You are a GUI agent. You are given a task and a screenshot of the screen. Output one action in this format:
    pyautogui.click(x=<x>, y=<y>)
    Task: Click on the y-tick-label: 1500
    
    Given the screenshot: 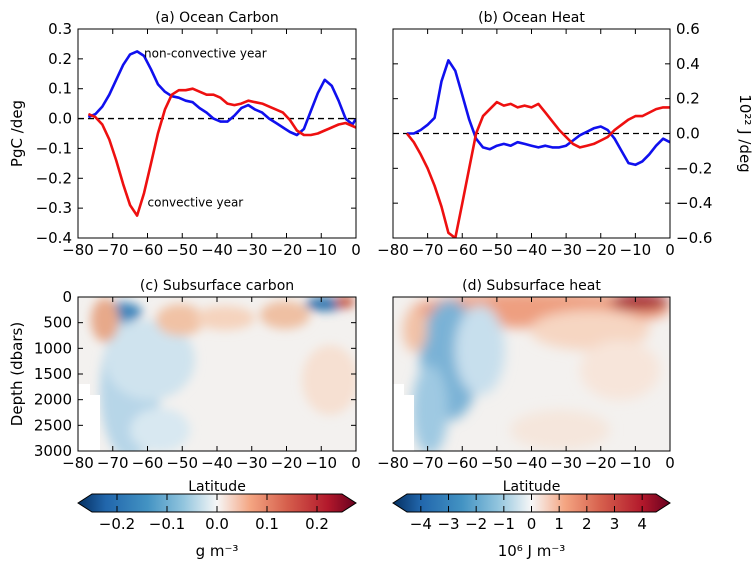 What is the action you would take?
    pyautogui.click(x=53, y=374)
    